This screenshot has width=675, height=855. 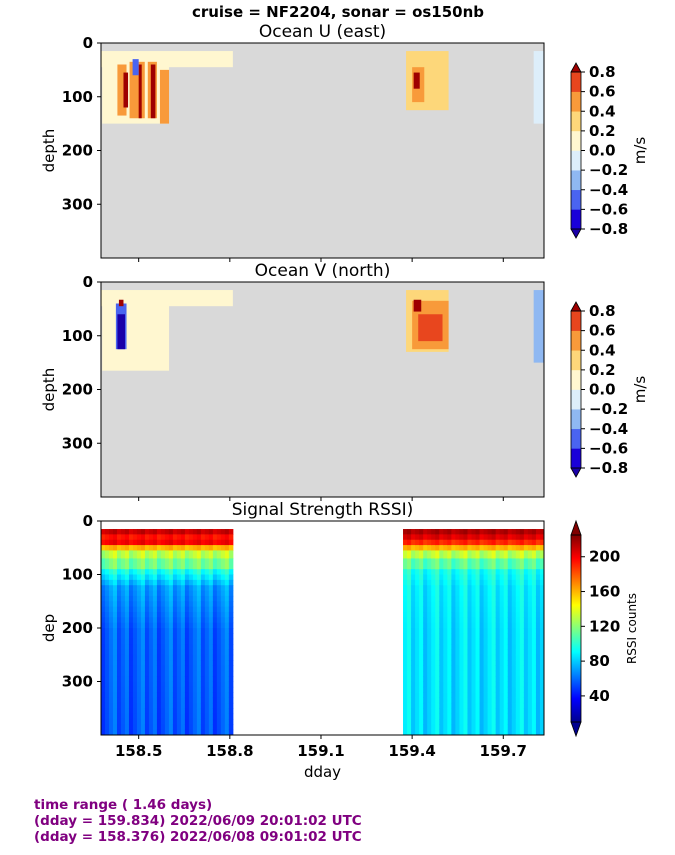 What do you see at coordinates (576, 628) in the screenshot?
I see `colorbar-gradient` at bounding box center [576, 628].